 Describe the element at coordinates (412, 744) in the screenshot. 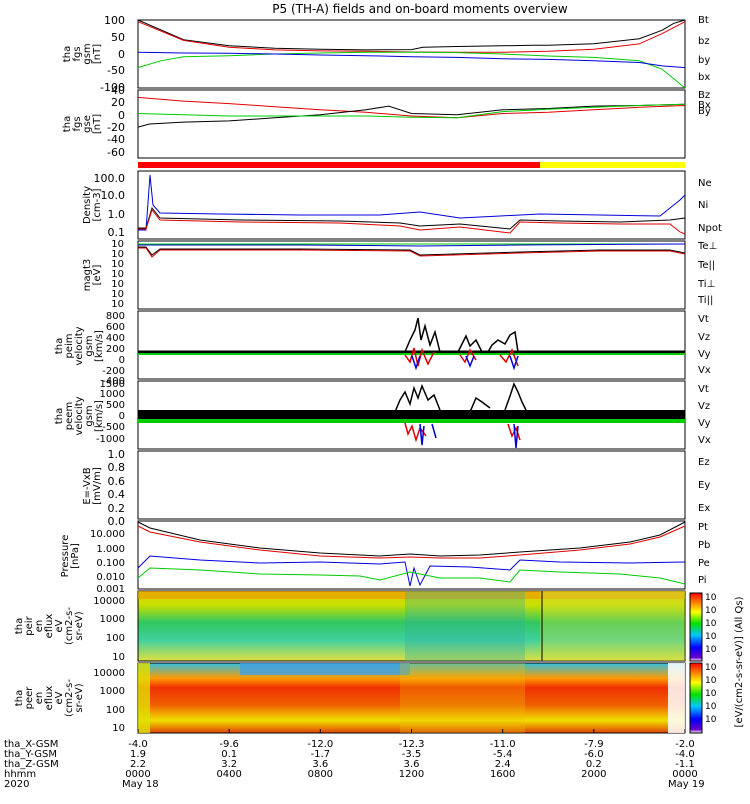

I see `x-axis-value: -12.3` at that location.